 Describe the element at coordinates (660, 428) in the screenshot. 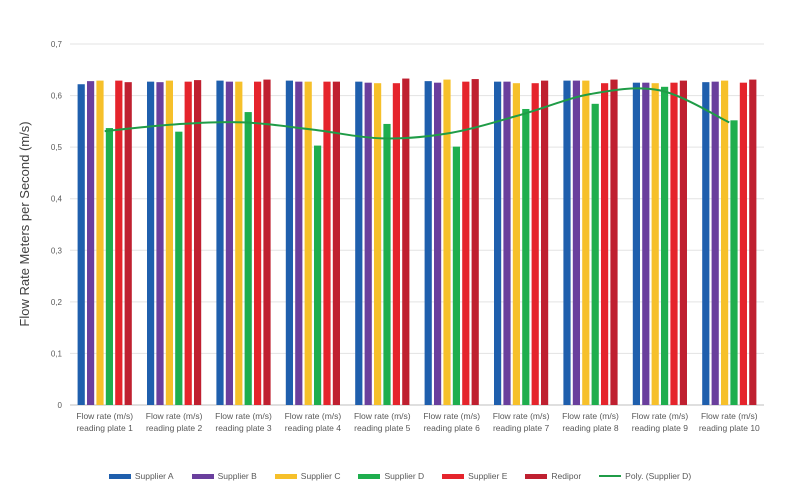

I see `x-tick-label: reading plate 9` at that location.